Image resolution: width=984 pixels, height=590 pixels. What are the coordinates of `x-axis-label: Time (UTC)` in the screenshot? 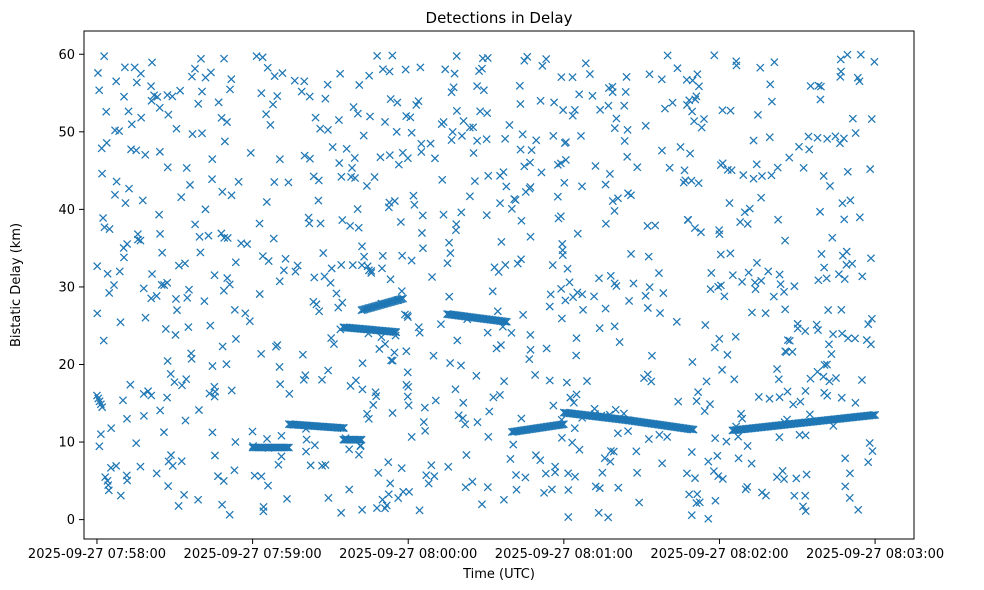 It's located at (498, 574).